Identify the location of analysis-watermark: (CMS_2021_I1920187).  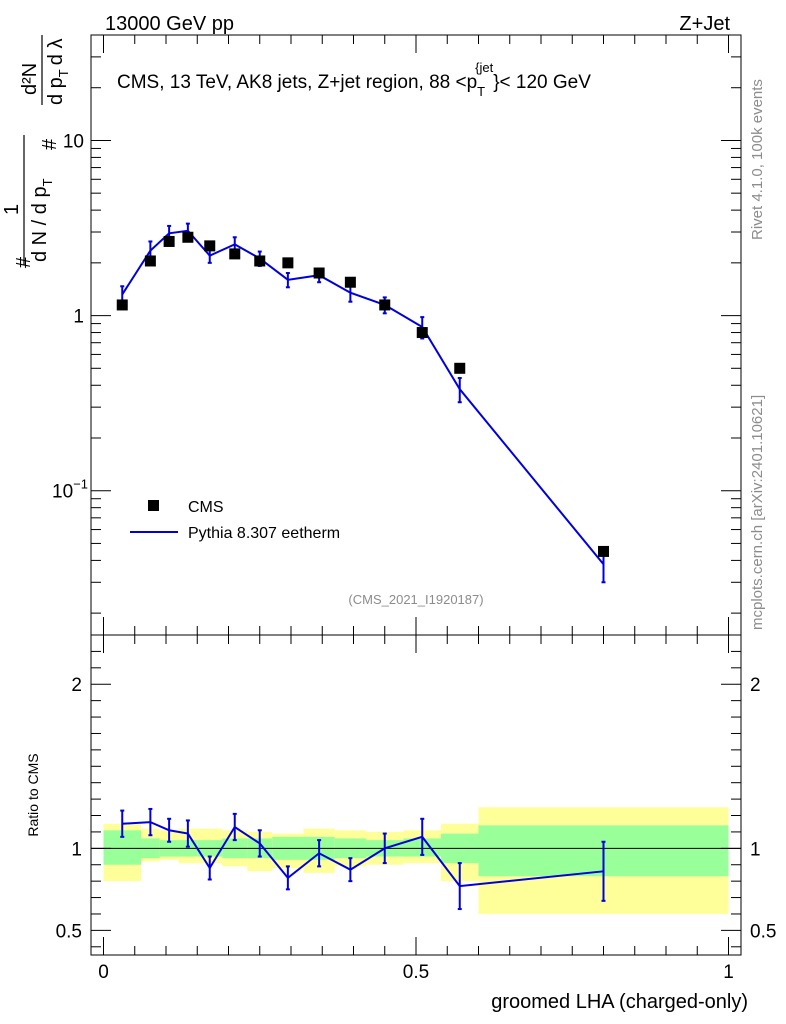
(415, 599).